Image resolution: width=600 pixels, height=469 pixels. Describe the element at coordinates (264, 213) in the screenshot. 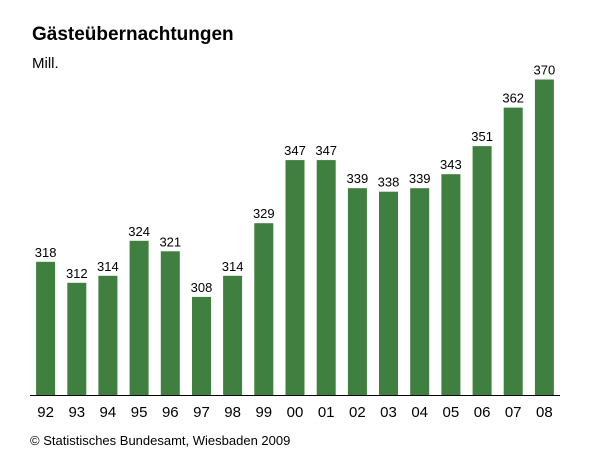

I see `data-label-99: 329` at that location.